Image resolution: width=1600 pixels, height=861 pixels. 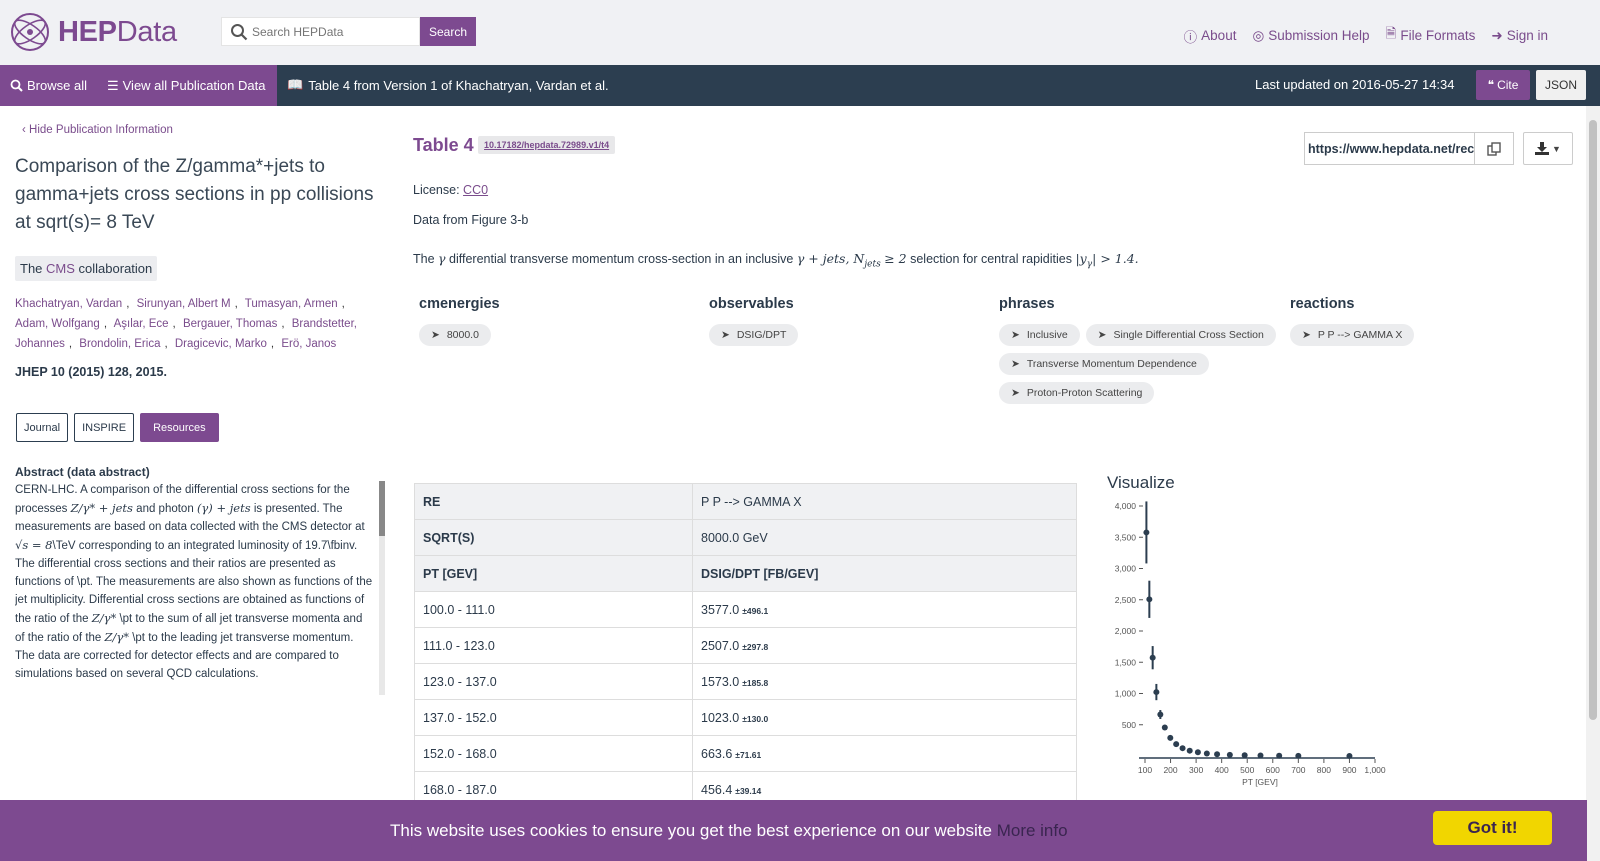 I want to click on hide-publication-info-link: ‹ Hide Publication Information, so click(x=97, y=130).